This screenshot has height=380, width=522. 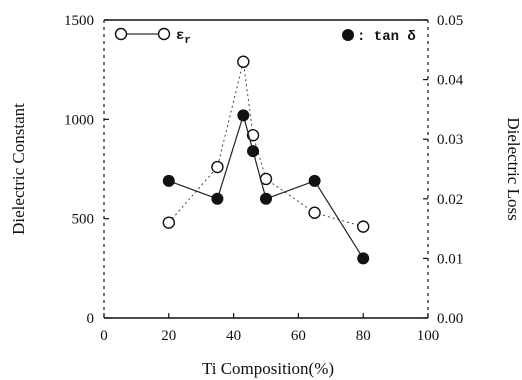 I want to click on x-tick-label-0: 0, so click(x=104, y=336).